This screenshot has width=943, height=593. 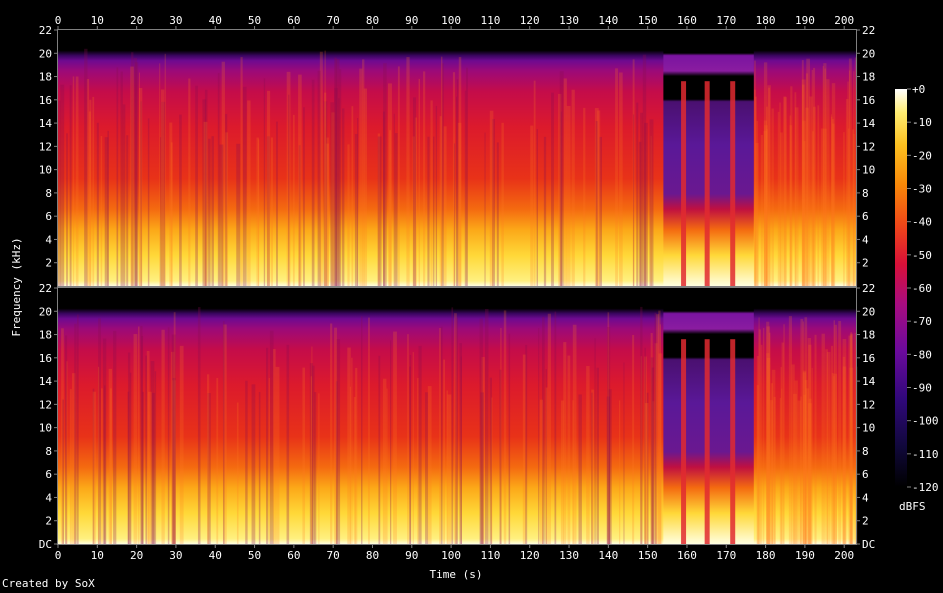 What do you see at coordinates (490, 20) in the screenshot?
I see `x-tick-top-label: 110` at bounding box center [490, 20].